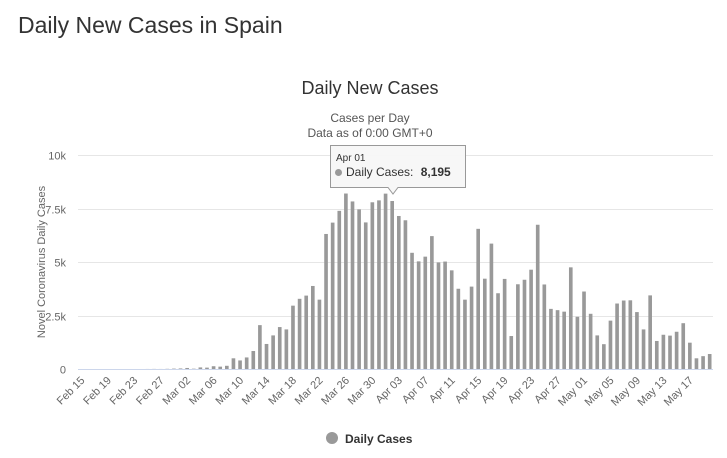  Describe the element at coordinates (230, 391) in the screenshot. I see `x-tick-label: Mar 10` at that location.